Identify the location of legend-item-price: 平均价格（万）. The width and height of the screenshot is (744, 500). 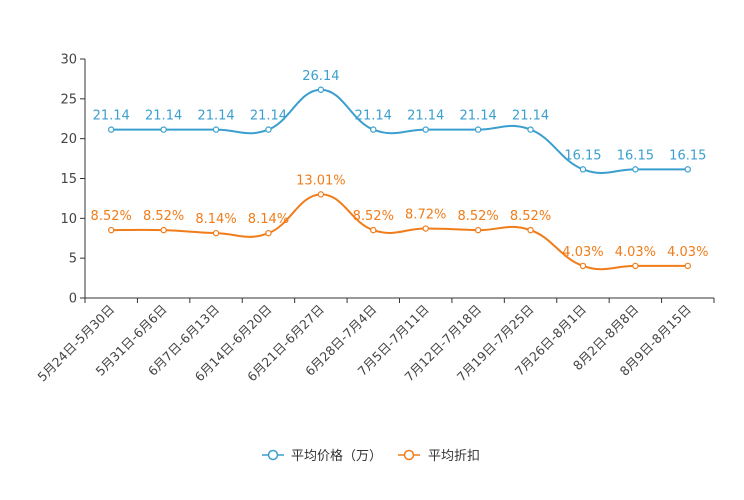
(322, 456).